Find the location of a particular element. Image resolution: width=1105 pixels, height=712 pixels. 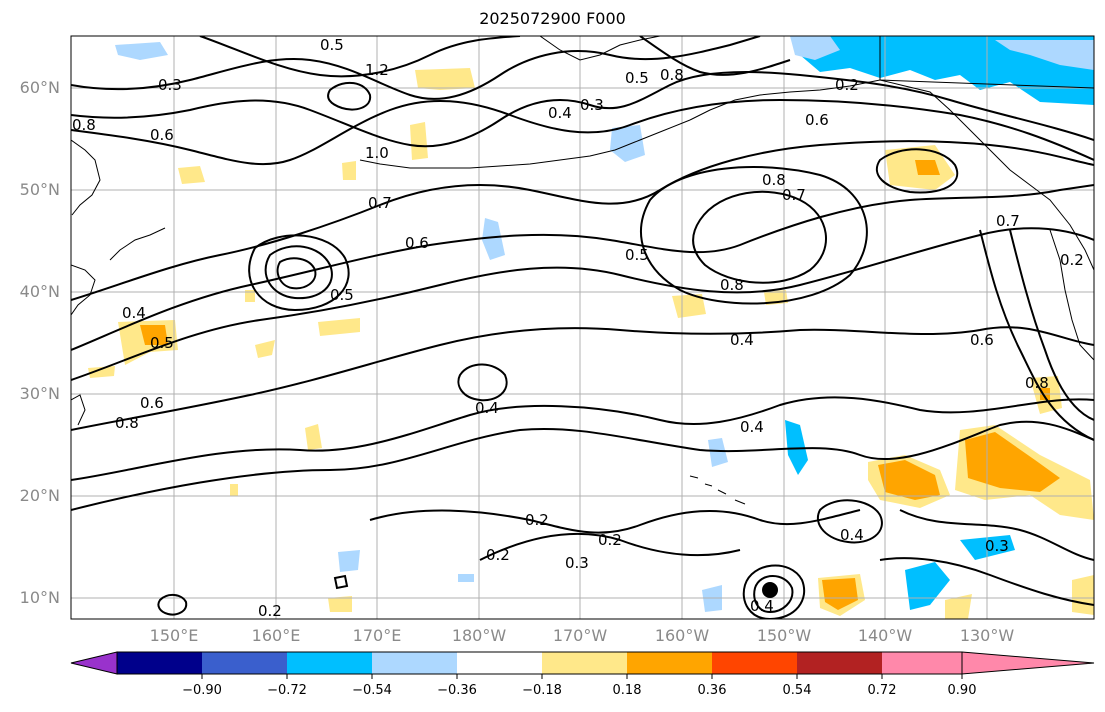

contour-0-8-closed-west is located at coordinates (298, 272).